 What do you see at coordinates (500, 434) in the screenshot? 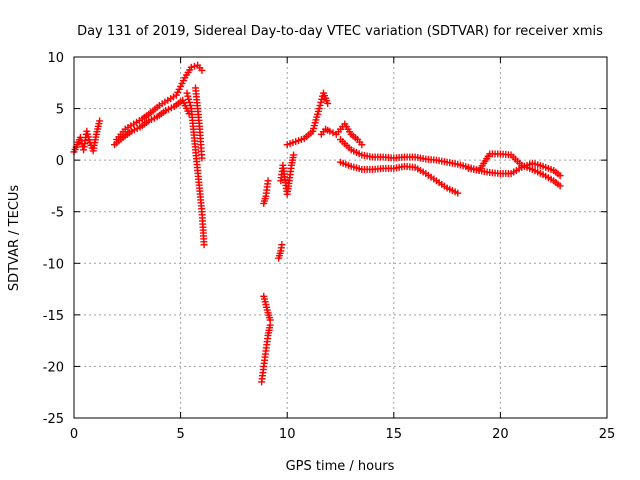
I see `x-tick-label: 20` at bounding box center [500, 434].